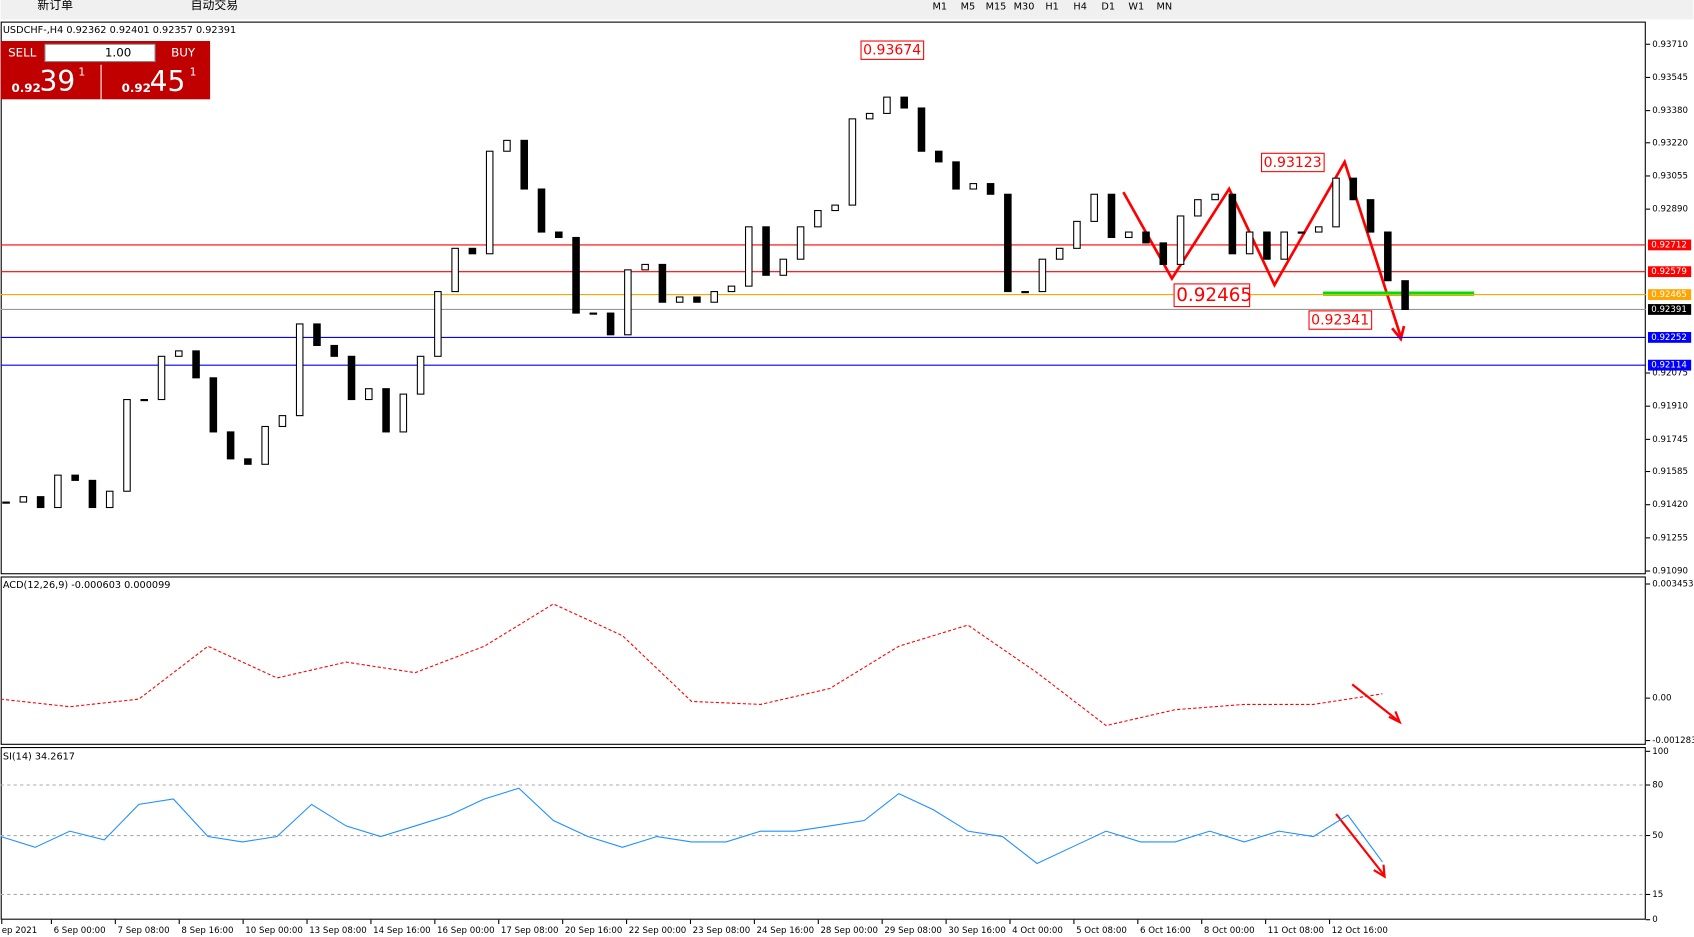 This screenshot has height=937, width=1694. I want to click on sell-sup: 1, so click(81, 71).